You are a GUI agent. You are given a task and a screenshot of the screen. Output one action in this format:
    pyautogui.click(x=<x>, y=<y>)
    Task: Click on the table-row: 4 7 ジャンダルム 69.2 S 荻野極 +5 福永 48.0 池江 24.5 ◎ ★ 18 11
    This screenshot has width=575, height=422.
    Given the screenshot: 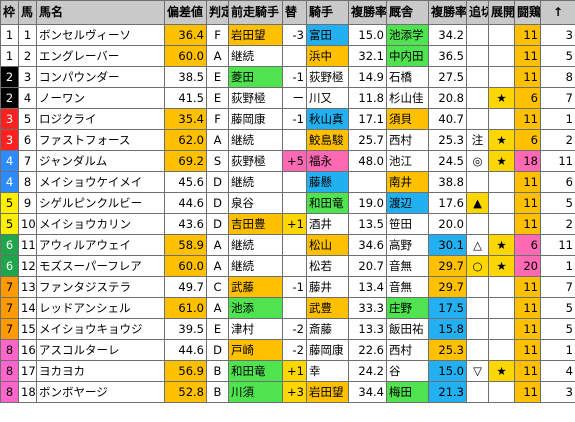 What is the action you would take?
    pyautogui.click(x=287, y=161)
    